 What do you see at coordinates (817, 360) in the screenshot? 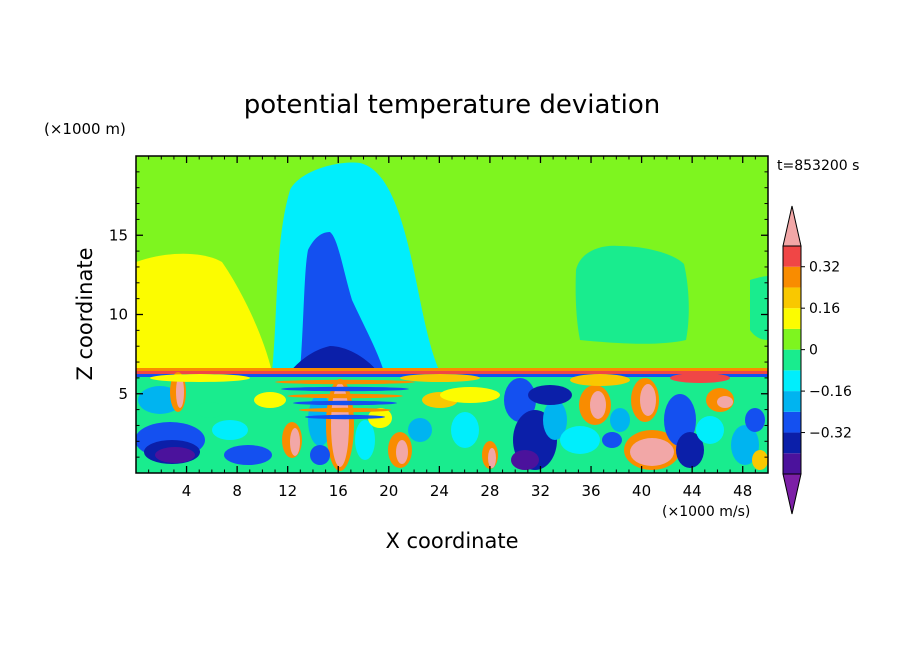
I see `colorbar: 0.32 0.16 0 −0.16 −0.32` at bounding box center [817, 360].